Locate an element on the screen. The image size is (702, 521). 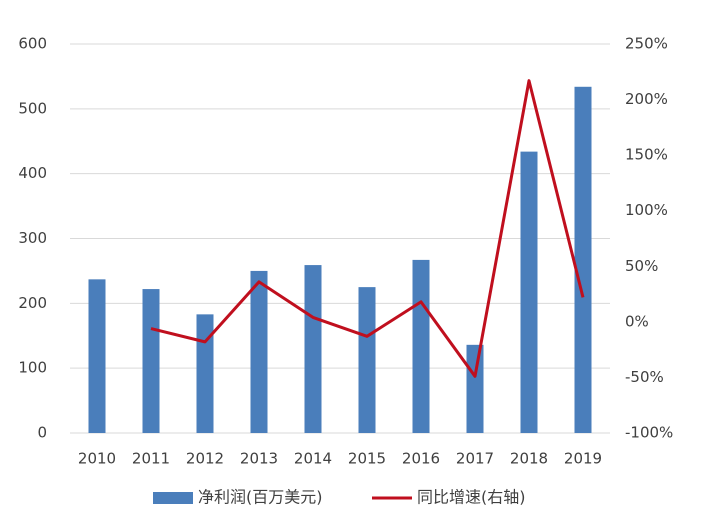
legend-label: 净利润(百万美元) is located at coordinates (260, 497).